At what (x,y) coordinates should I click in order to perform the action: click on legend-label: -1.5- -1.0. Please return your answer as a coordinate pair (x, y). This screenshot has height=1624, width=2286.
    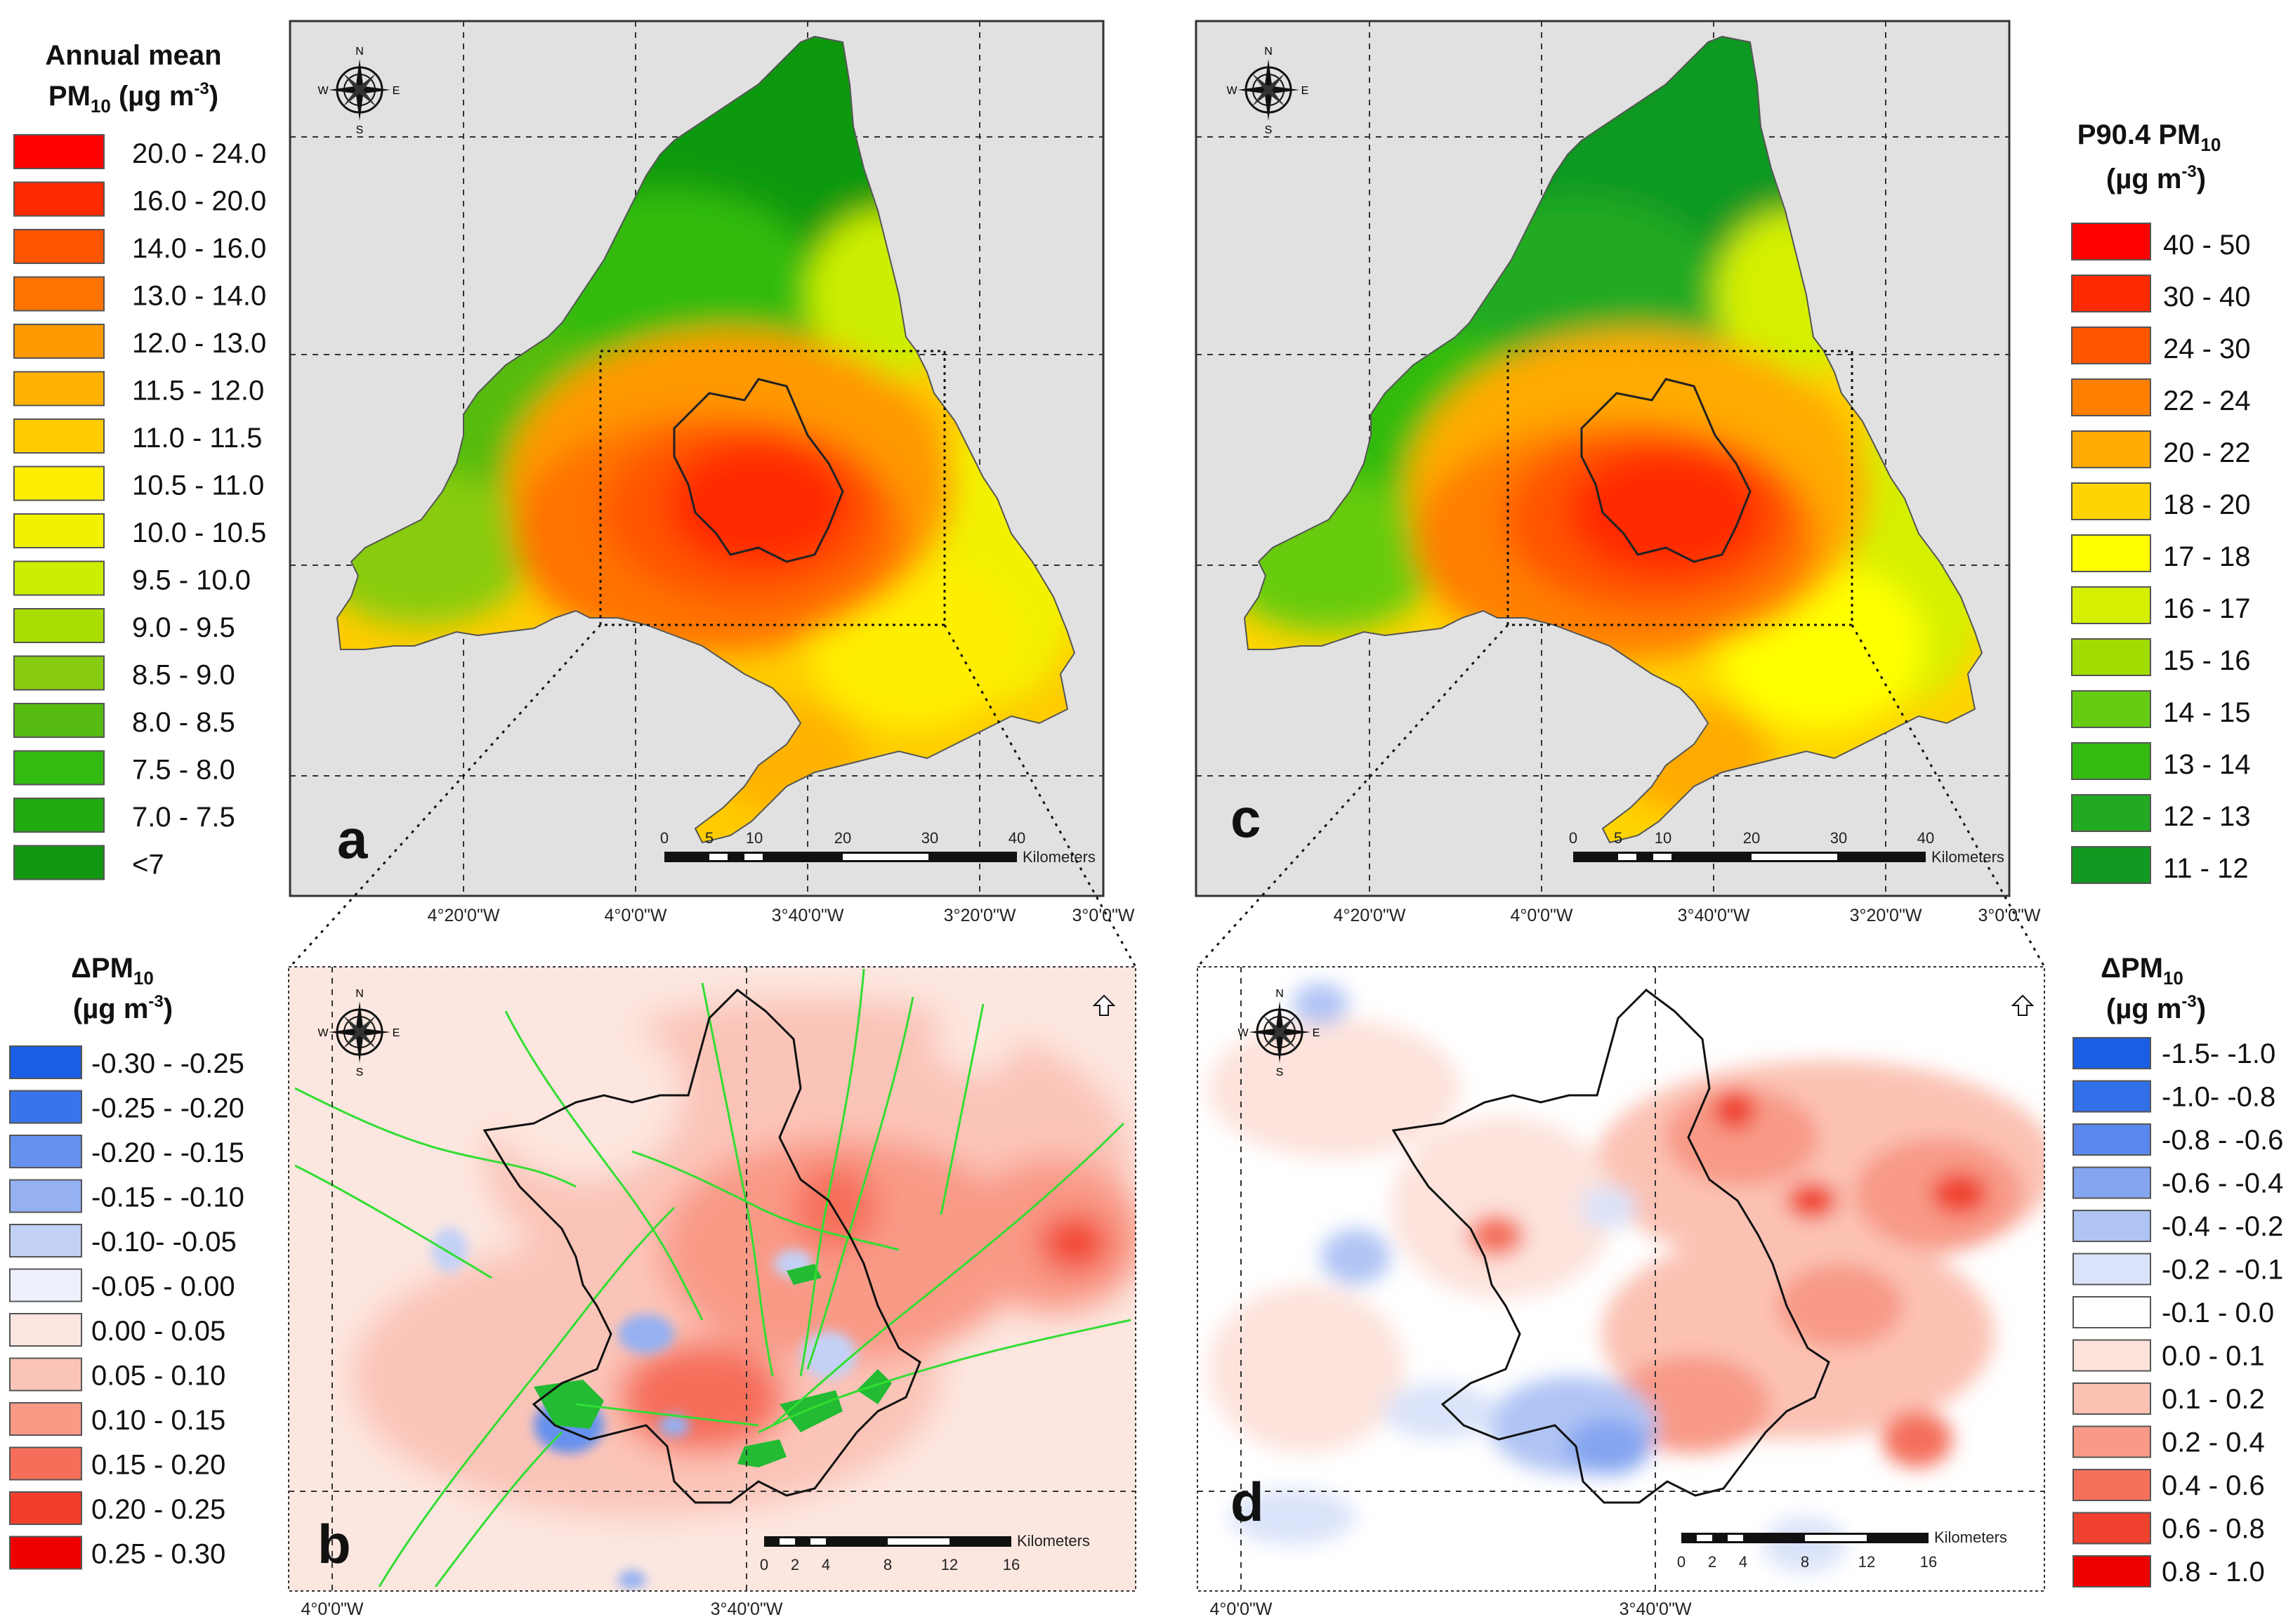
    Looking at the image, I should click on (2218, 1053).